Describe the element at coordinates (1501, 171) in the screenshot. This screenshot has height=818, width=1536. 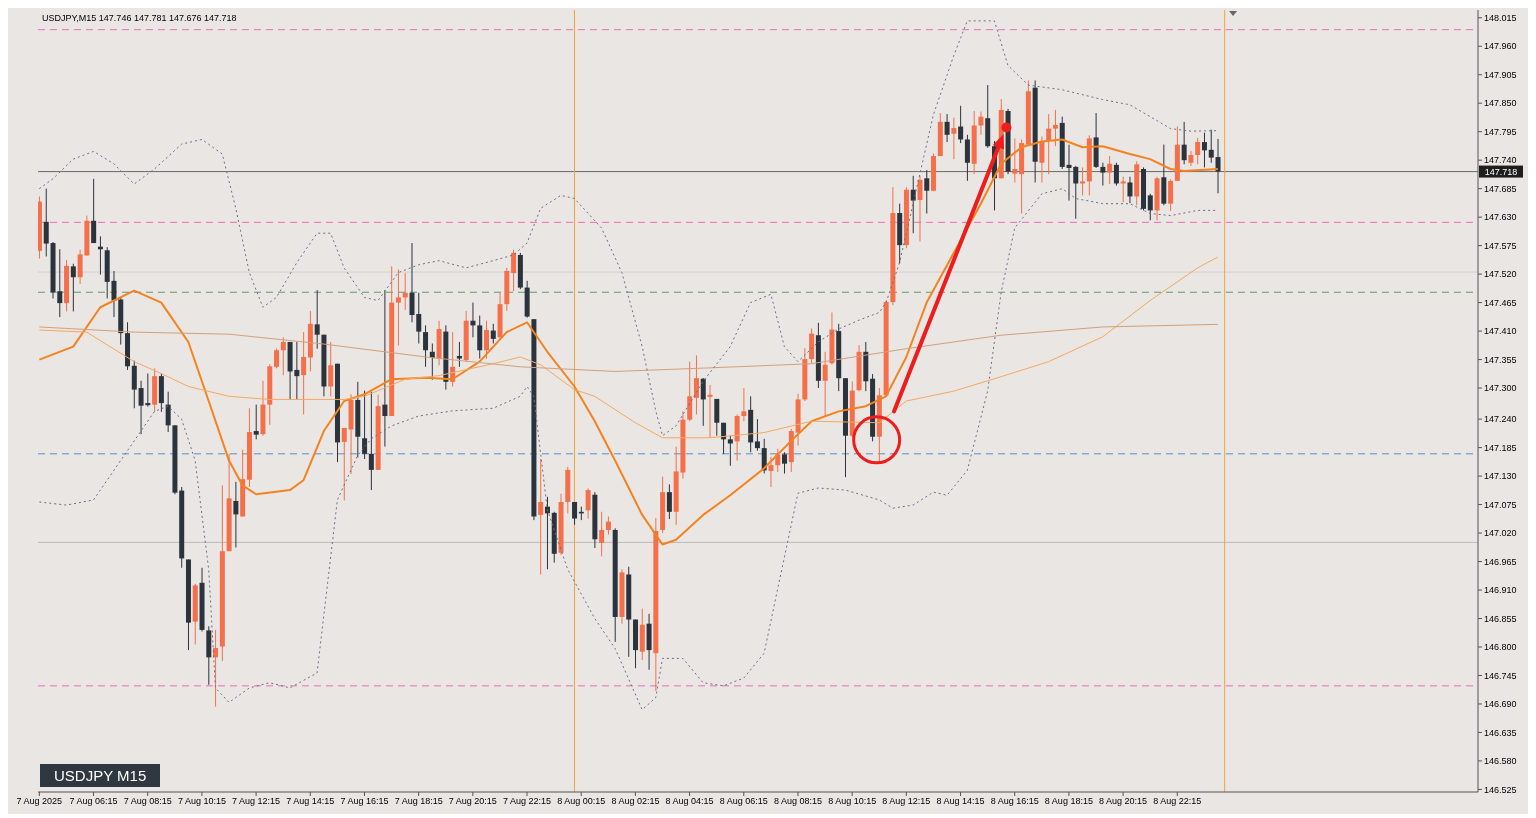
I see `ref-line-label: 147.718` at that location.